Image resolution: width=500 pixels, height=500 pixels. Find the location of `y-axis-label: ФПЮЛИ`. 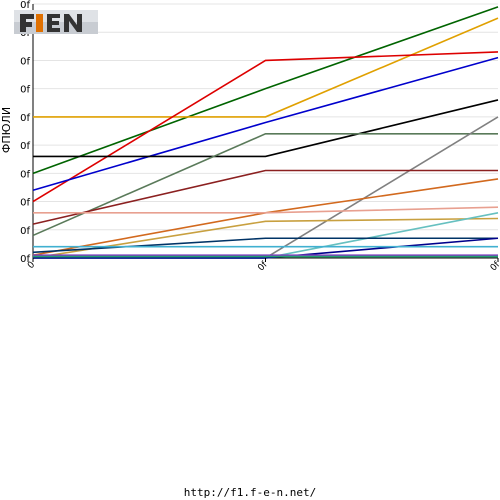

y-axis-label: ФПЮЛИ is located at coordinates (6, 130).